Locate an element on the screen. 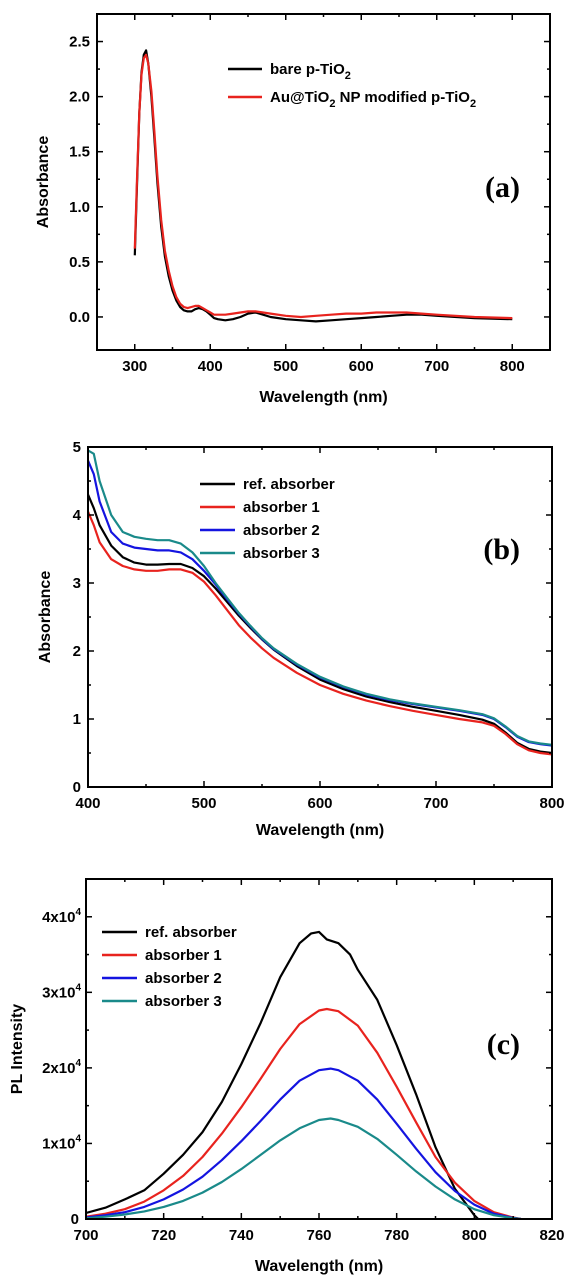 The height and width of the screenshot is (1279, 570). y-tick-label: 2 is located at coordinates (77, 651).